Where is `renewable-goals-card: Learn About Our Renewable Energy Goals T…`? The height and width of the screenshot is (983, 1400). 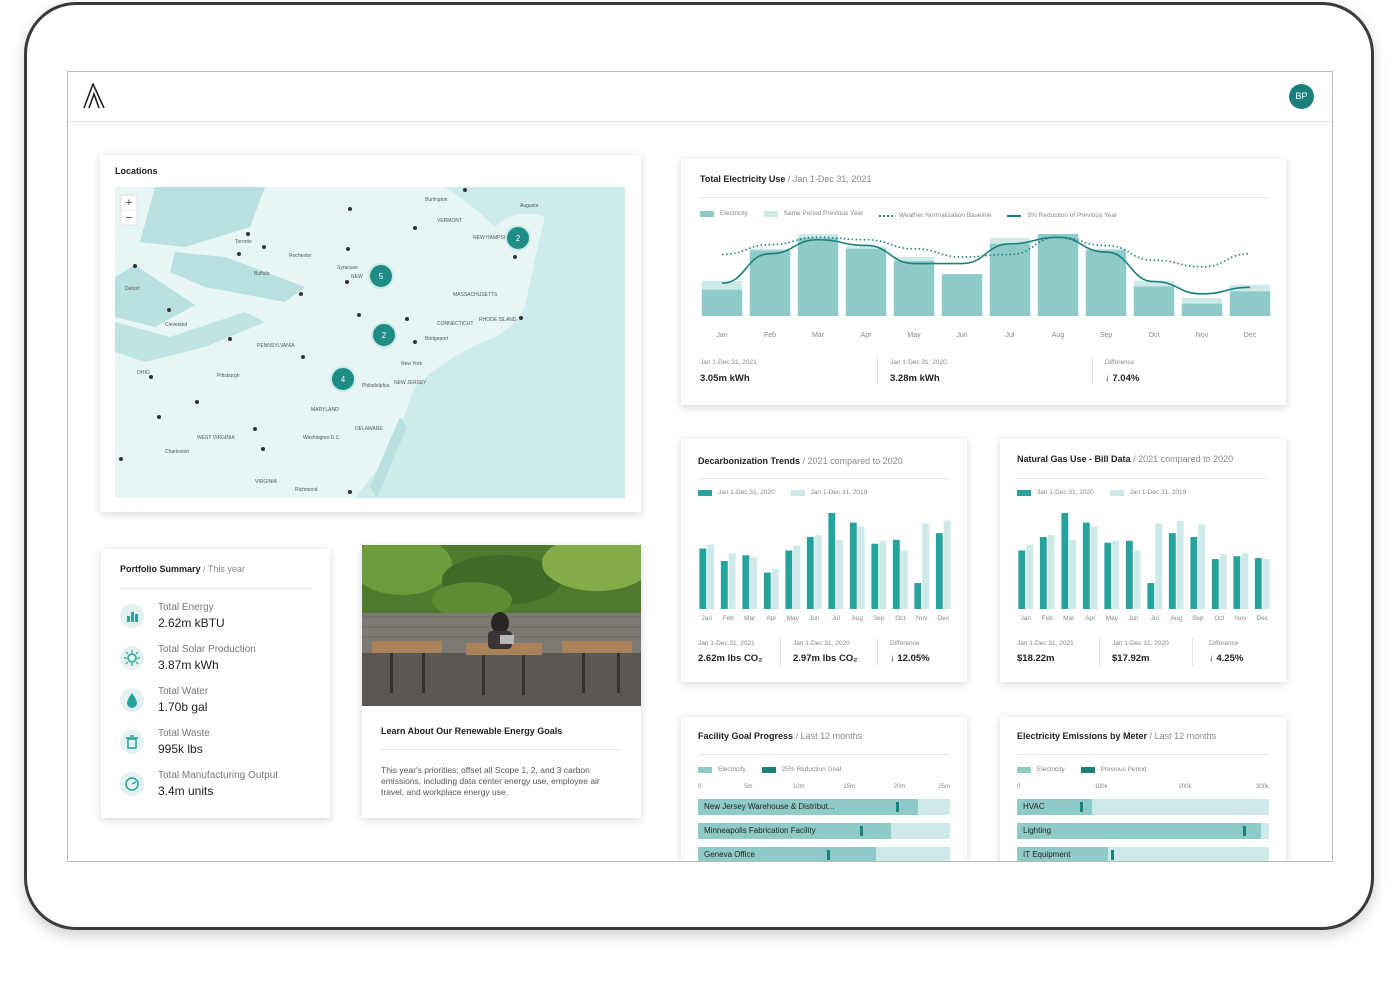 renewable-goals-card: Learn About Our Renewable Energy Goals T… is located at coordinates (501, 681).